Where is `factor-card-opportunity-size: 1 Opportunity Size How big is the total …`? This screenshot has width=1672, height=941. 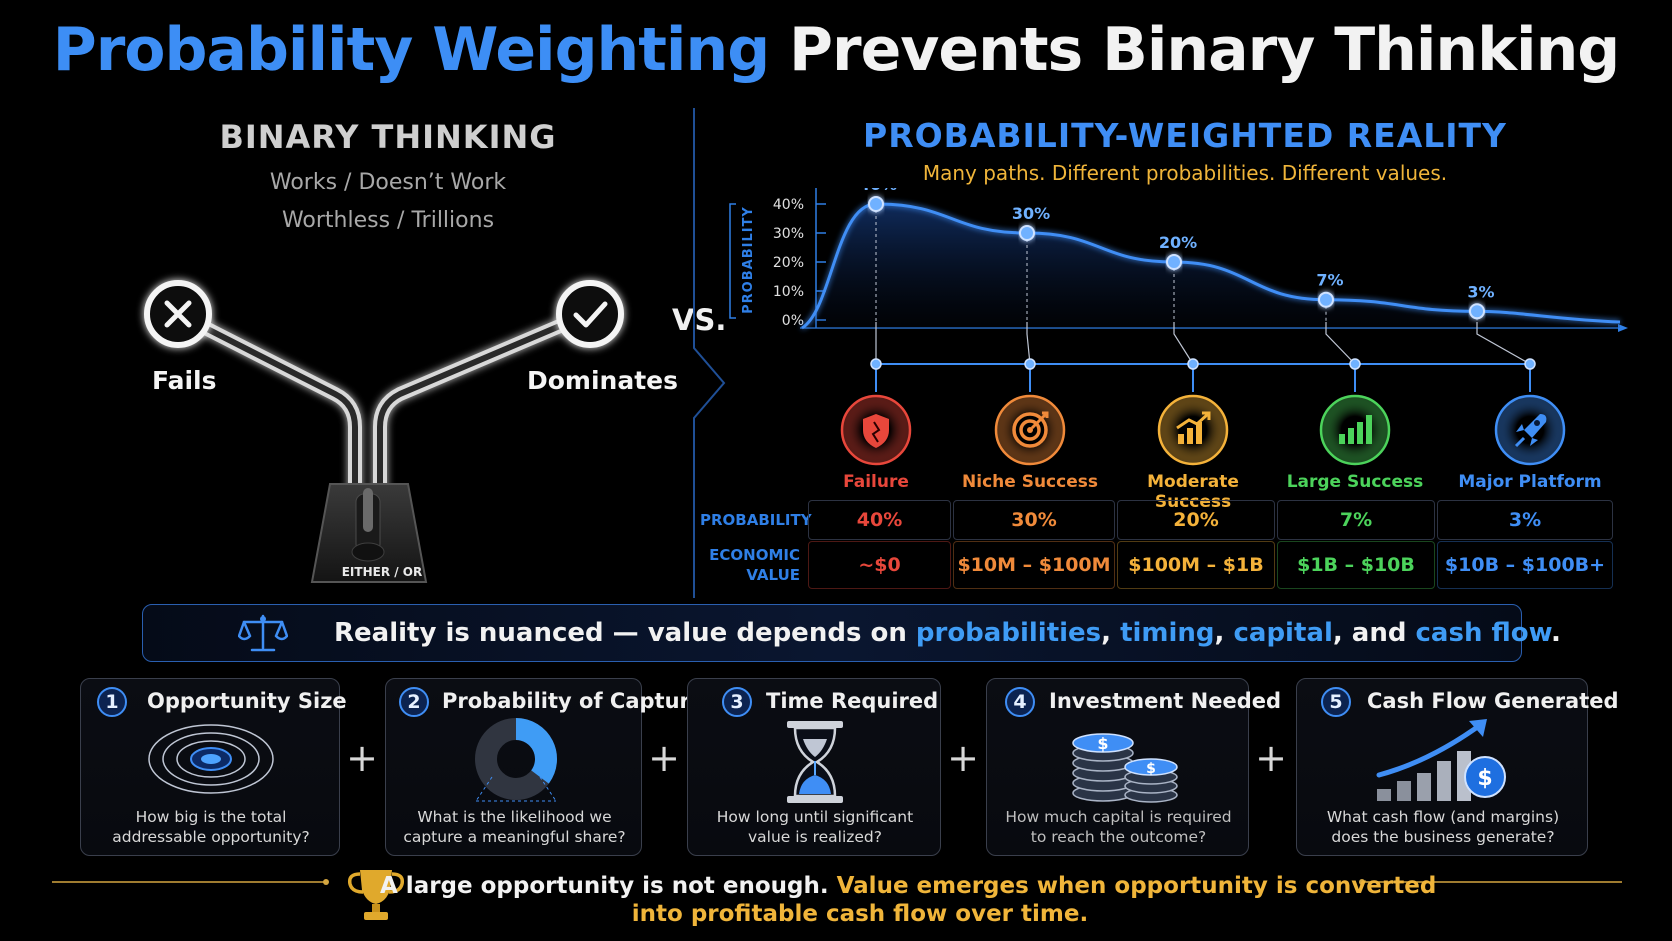 factor-card-opportunity-size: 1 Opportunity Size How big is the total … is located at coordinates (213, 767).